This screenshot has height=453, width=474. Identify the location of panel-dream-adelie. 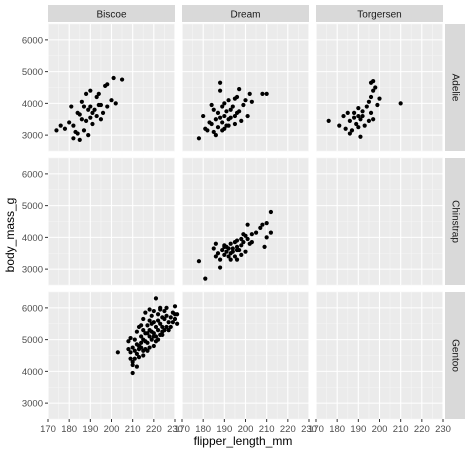
(245, 87).